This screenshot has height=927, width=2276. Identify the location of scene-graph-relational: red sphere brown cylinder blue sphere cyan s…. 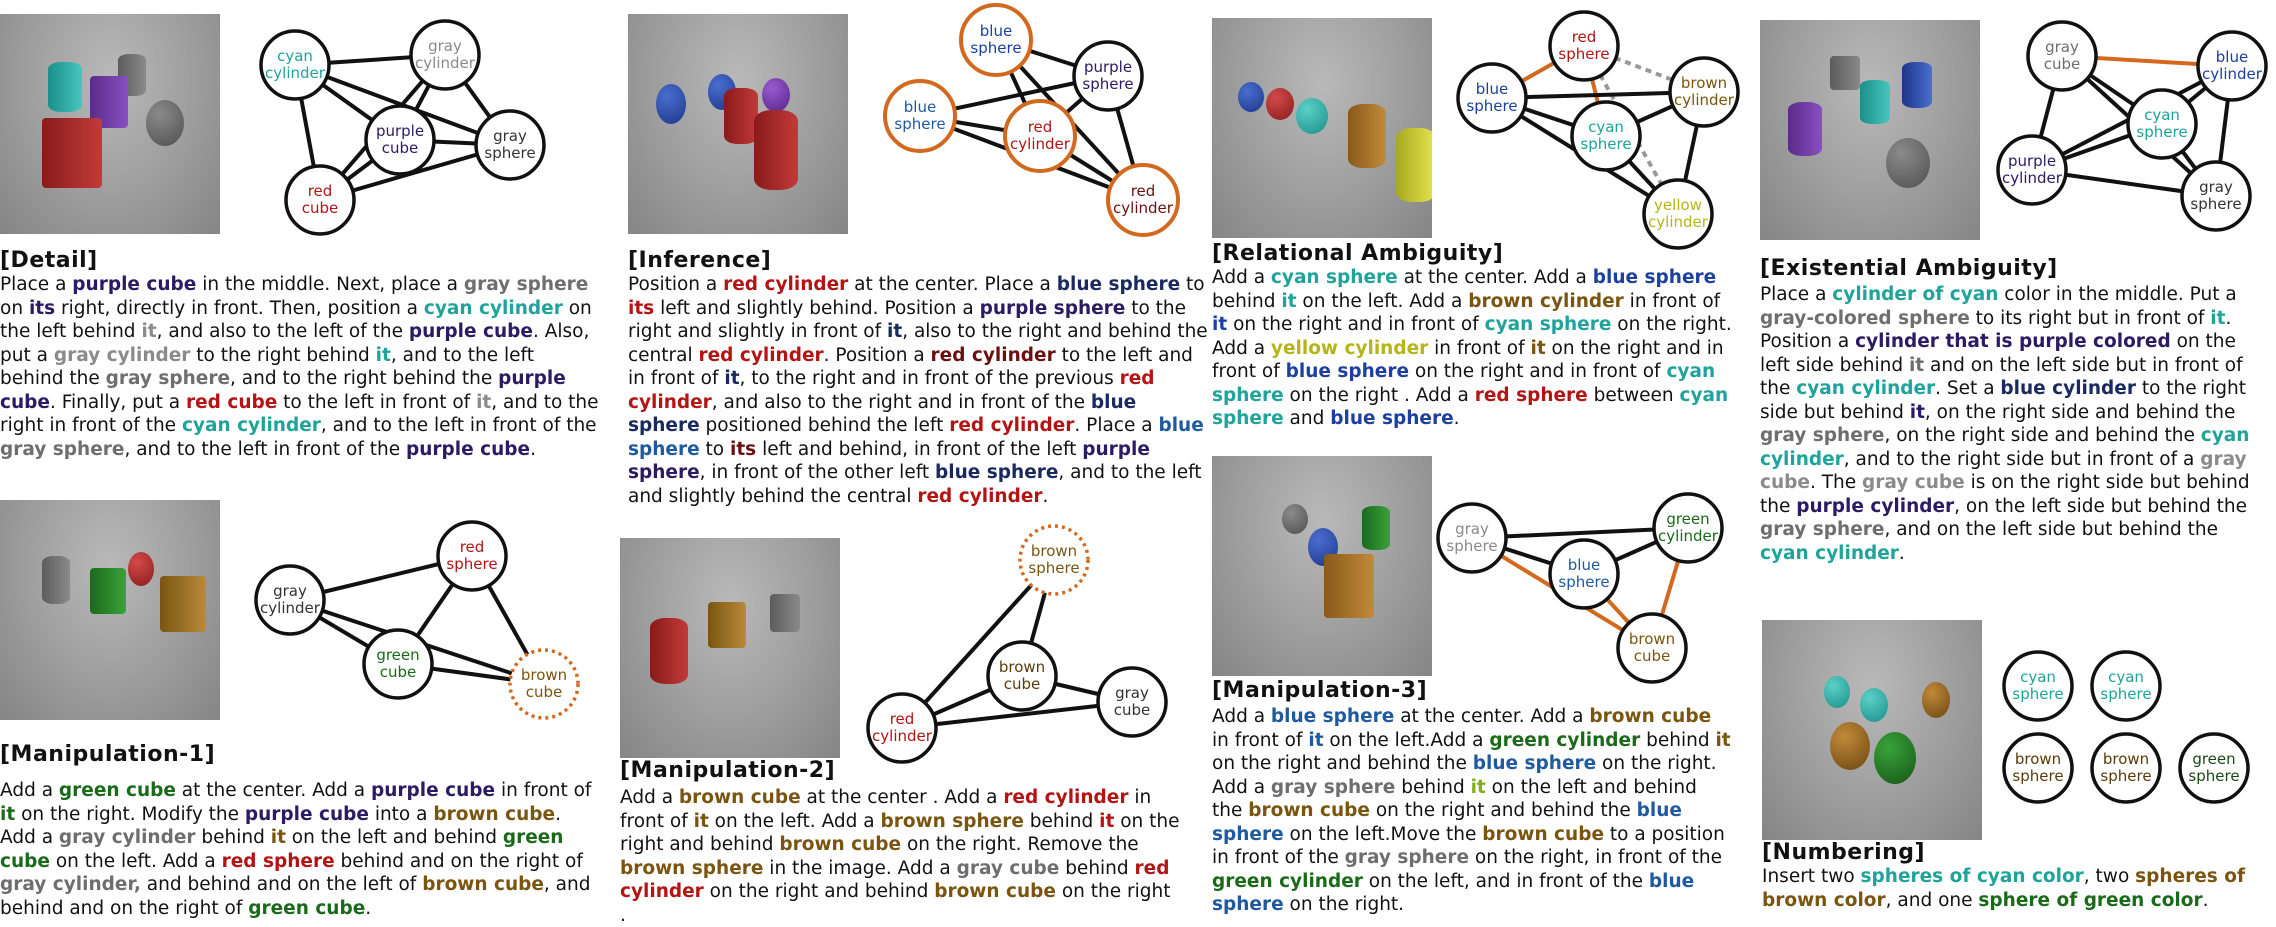
(1598, 130).